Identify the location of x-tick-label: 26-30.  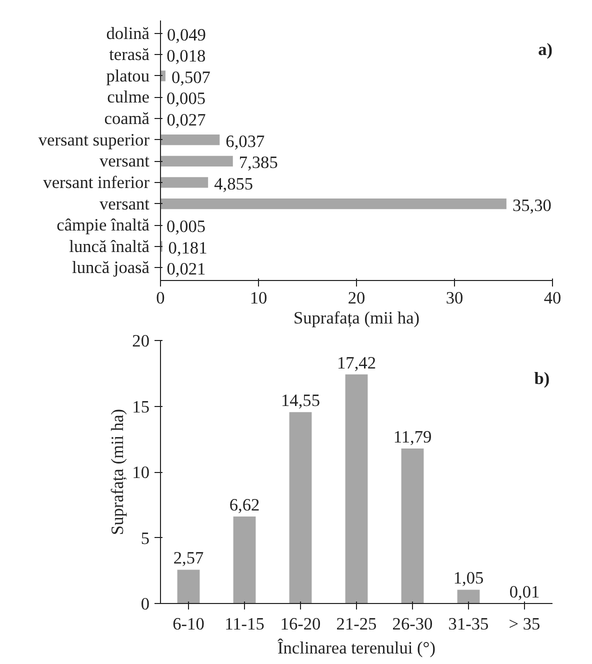
(412, 624).